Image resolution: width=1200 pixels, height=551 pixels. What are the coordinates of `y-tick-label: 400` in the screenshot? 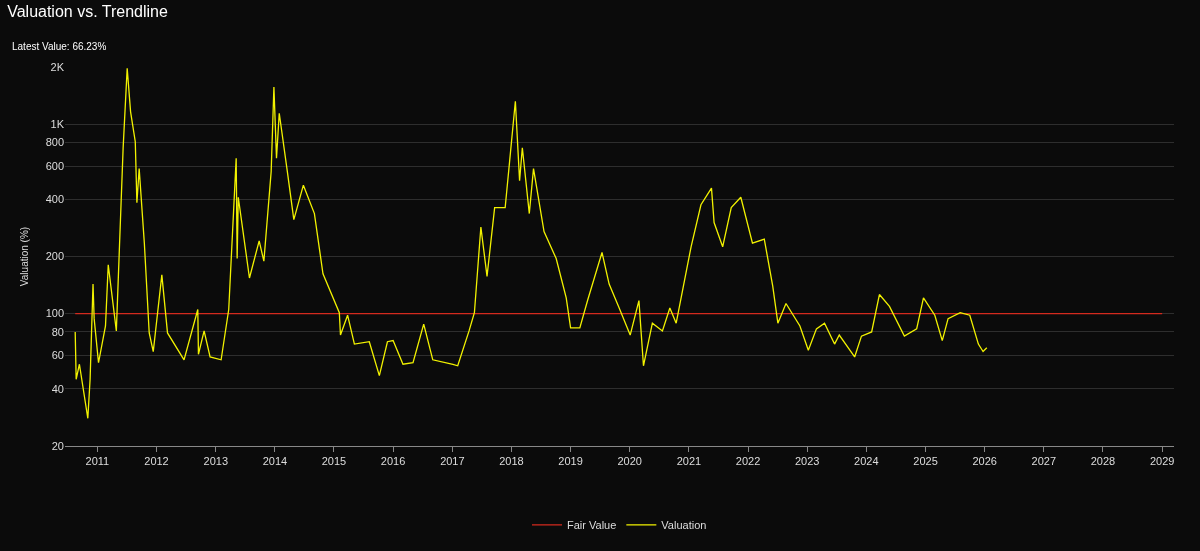 It's located at (54, 199).